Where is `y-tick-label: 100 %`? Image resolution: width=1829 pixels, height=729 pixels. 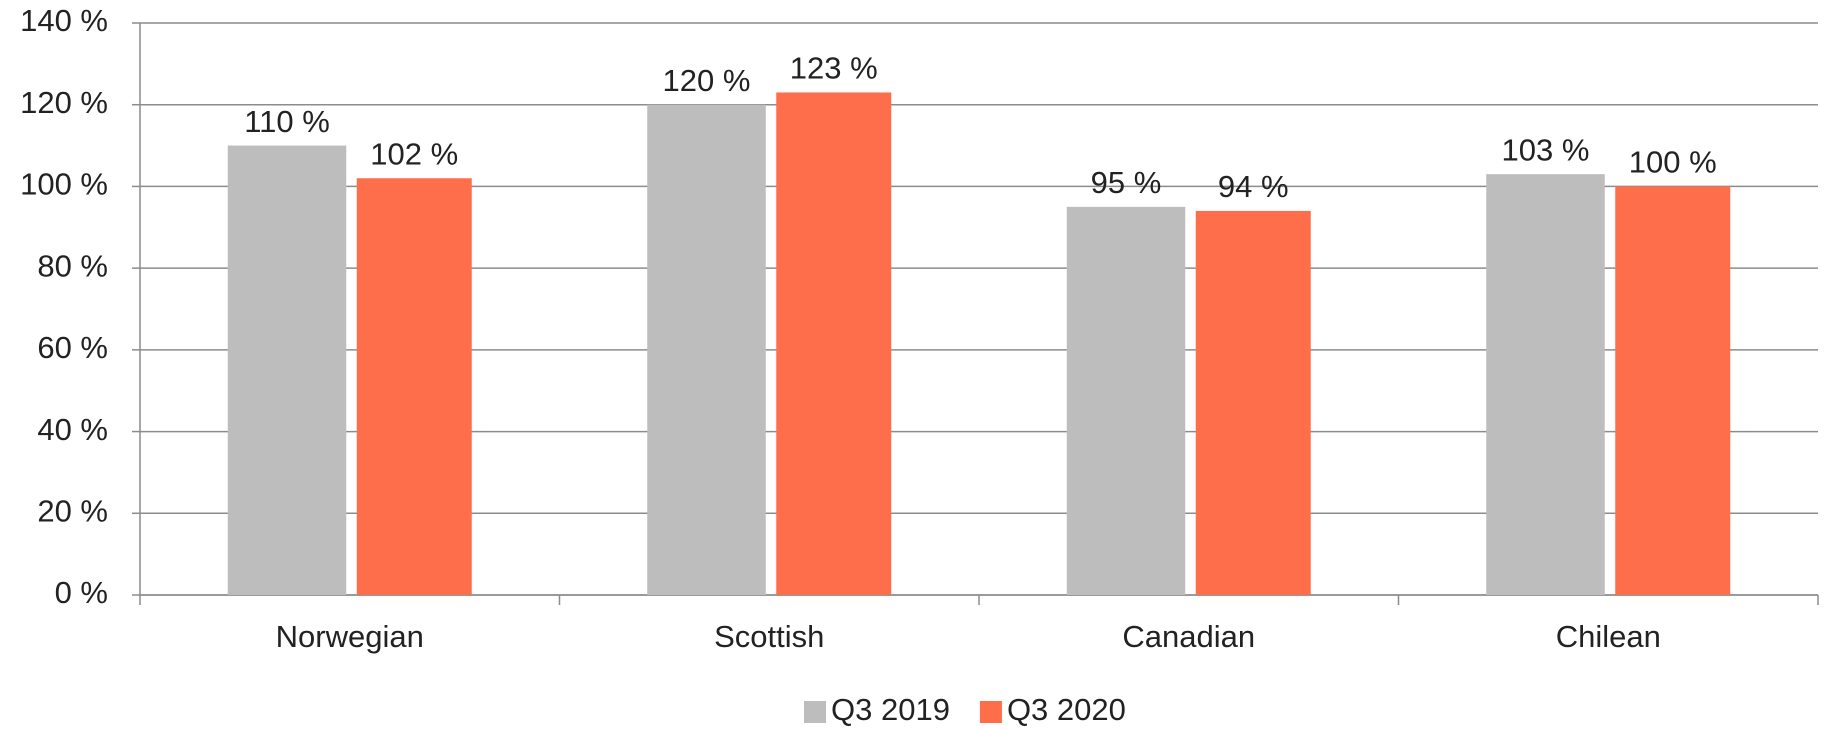 y-tick-label: 100 % is located at coordinates (64, 184).